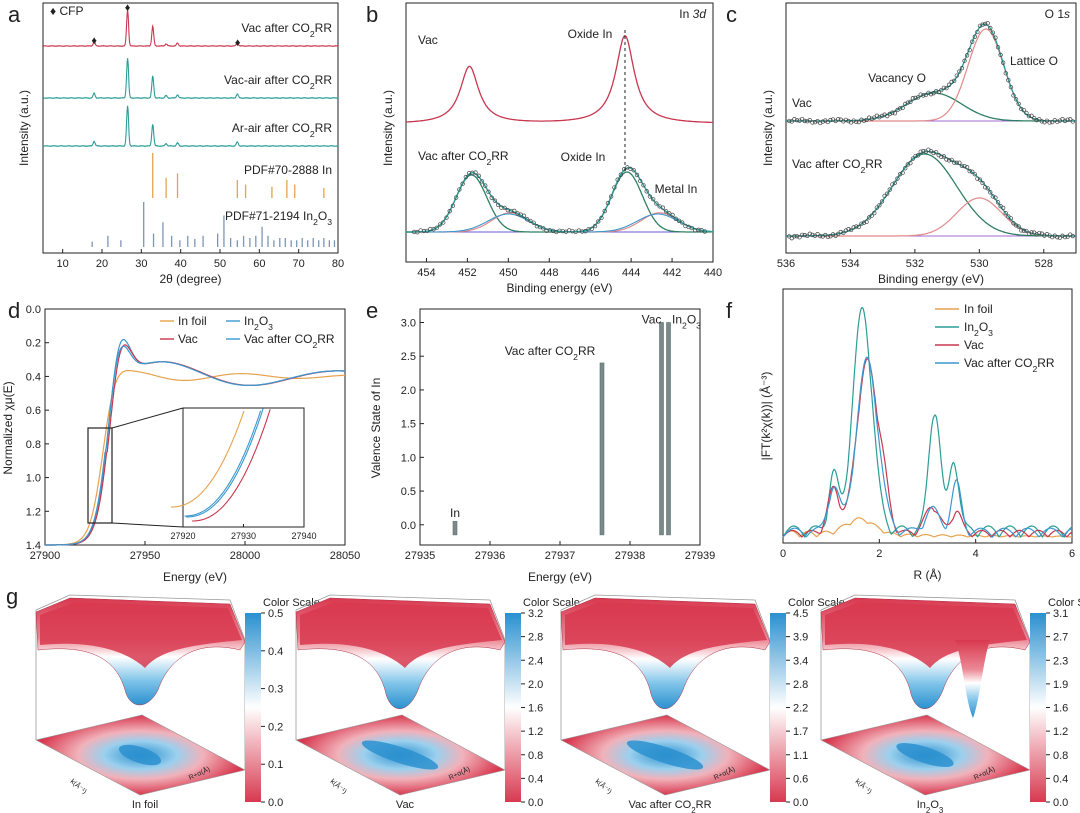 The image size is (1080, 813). What do you see at coordinates (455, 513) in the screenshot?
I see `valence-bar-label-0: In` at bounding box center [455, 513].